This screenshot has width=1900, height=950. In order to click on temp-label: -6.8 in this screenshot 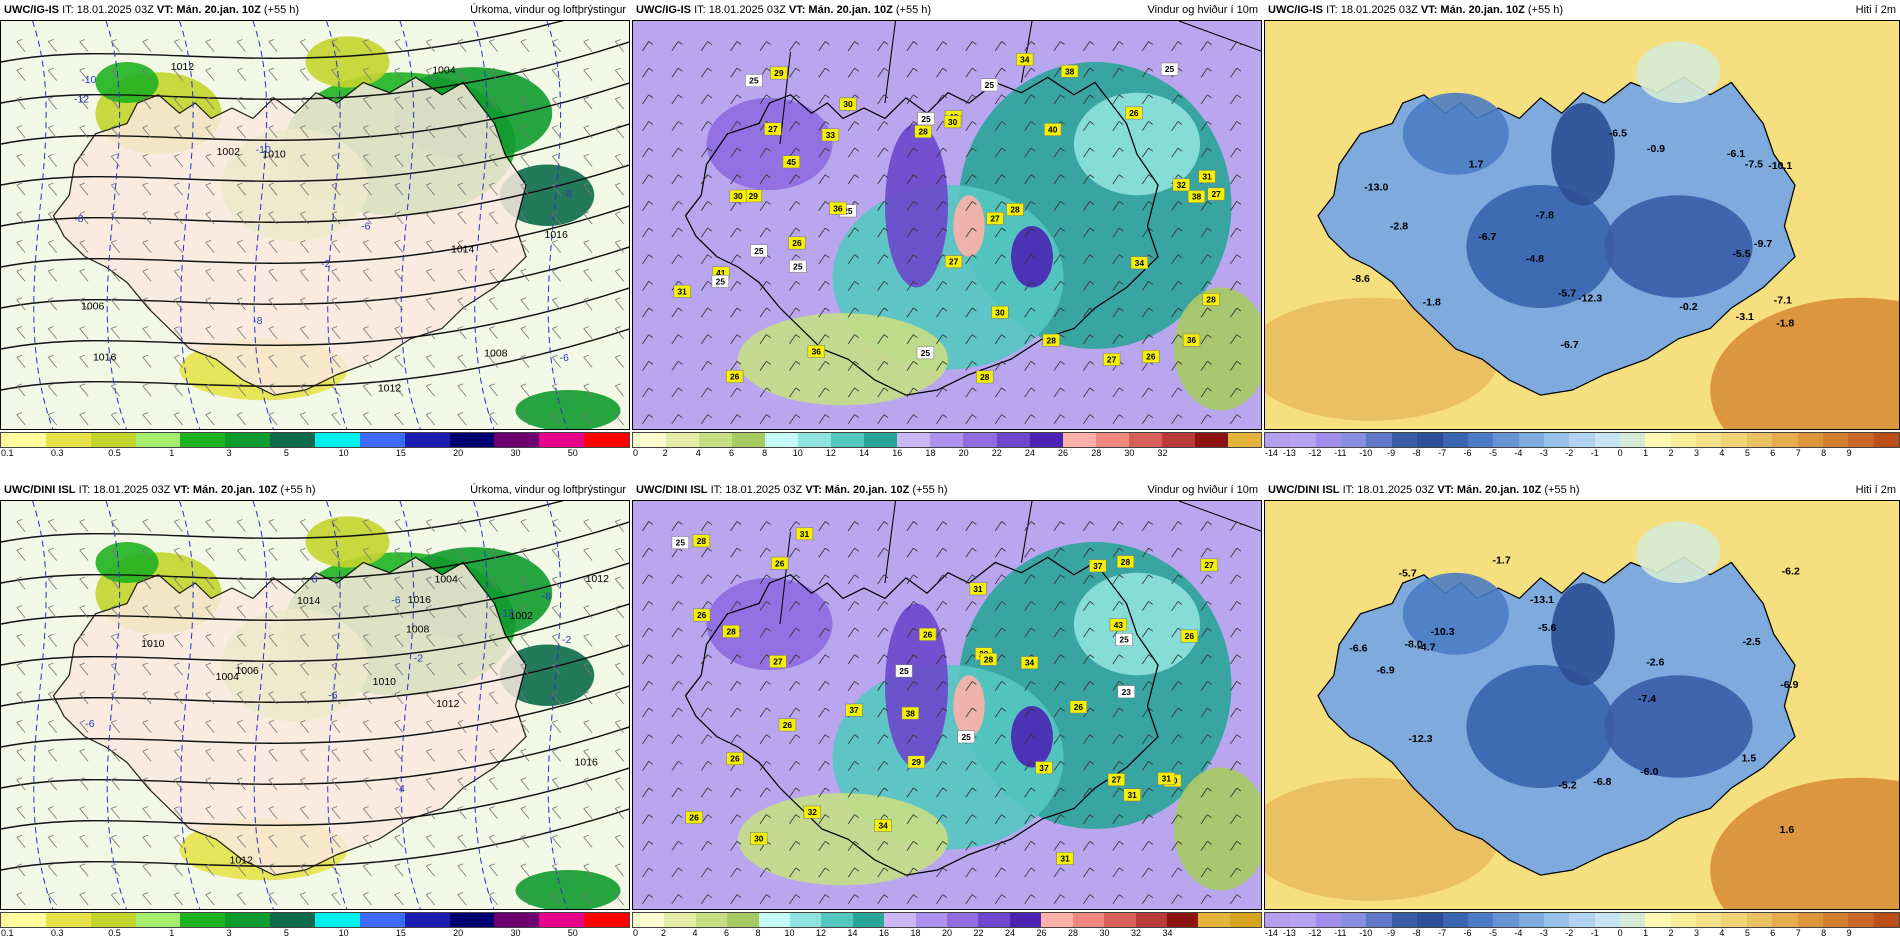, I will do `click(1602, 782)`.